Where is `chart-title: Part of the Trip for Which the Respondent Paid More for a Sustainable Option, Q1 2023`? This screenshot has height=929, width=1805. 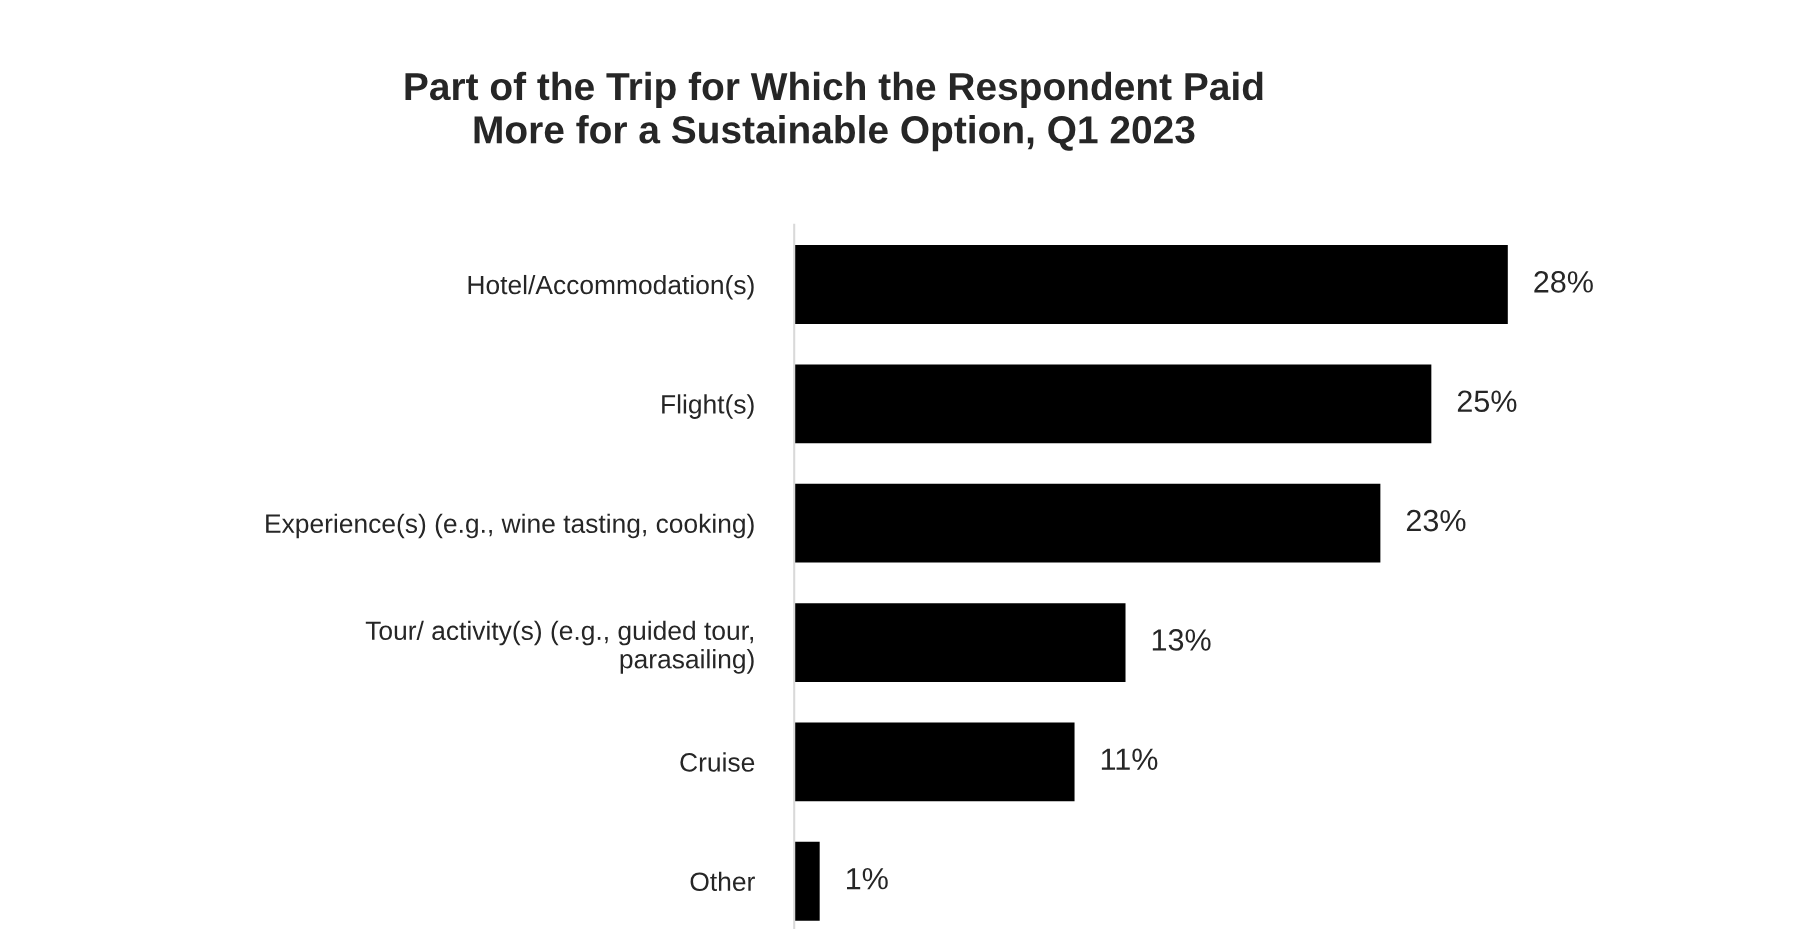 chart-title: Part of the Trip for Which the Respondent Paid More for a Sustainable Option, Q1 2023 is located at coordinates (834, 111).